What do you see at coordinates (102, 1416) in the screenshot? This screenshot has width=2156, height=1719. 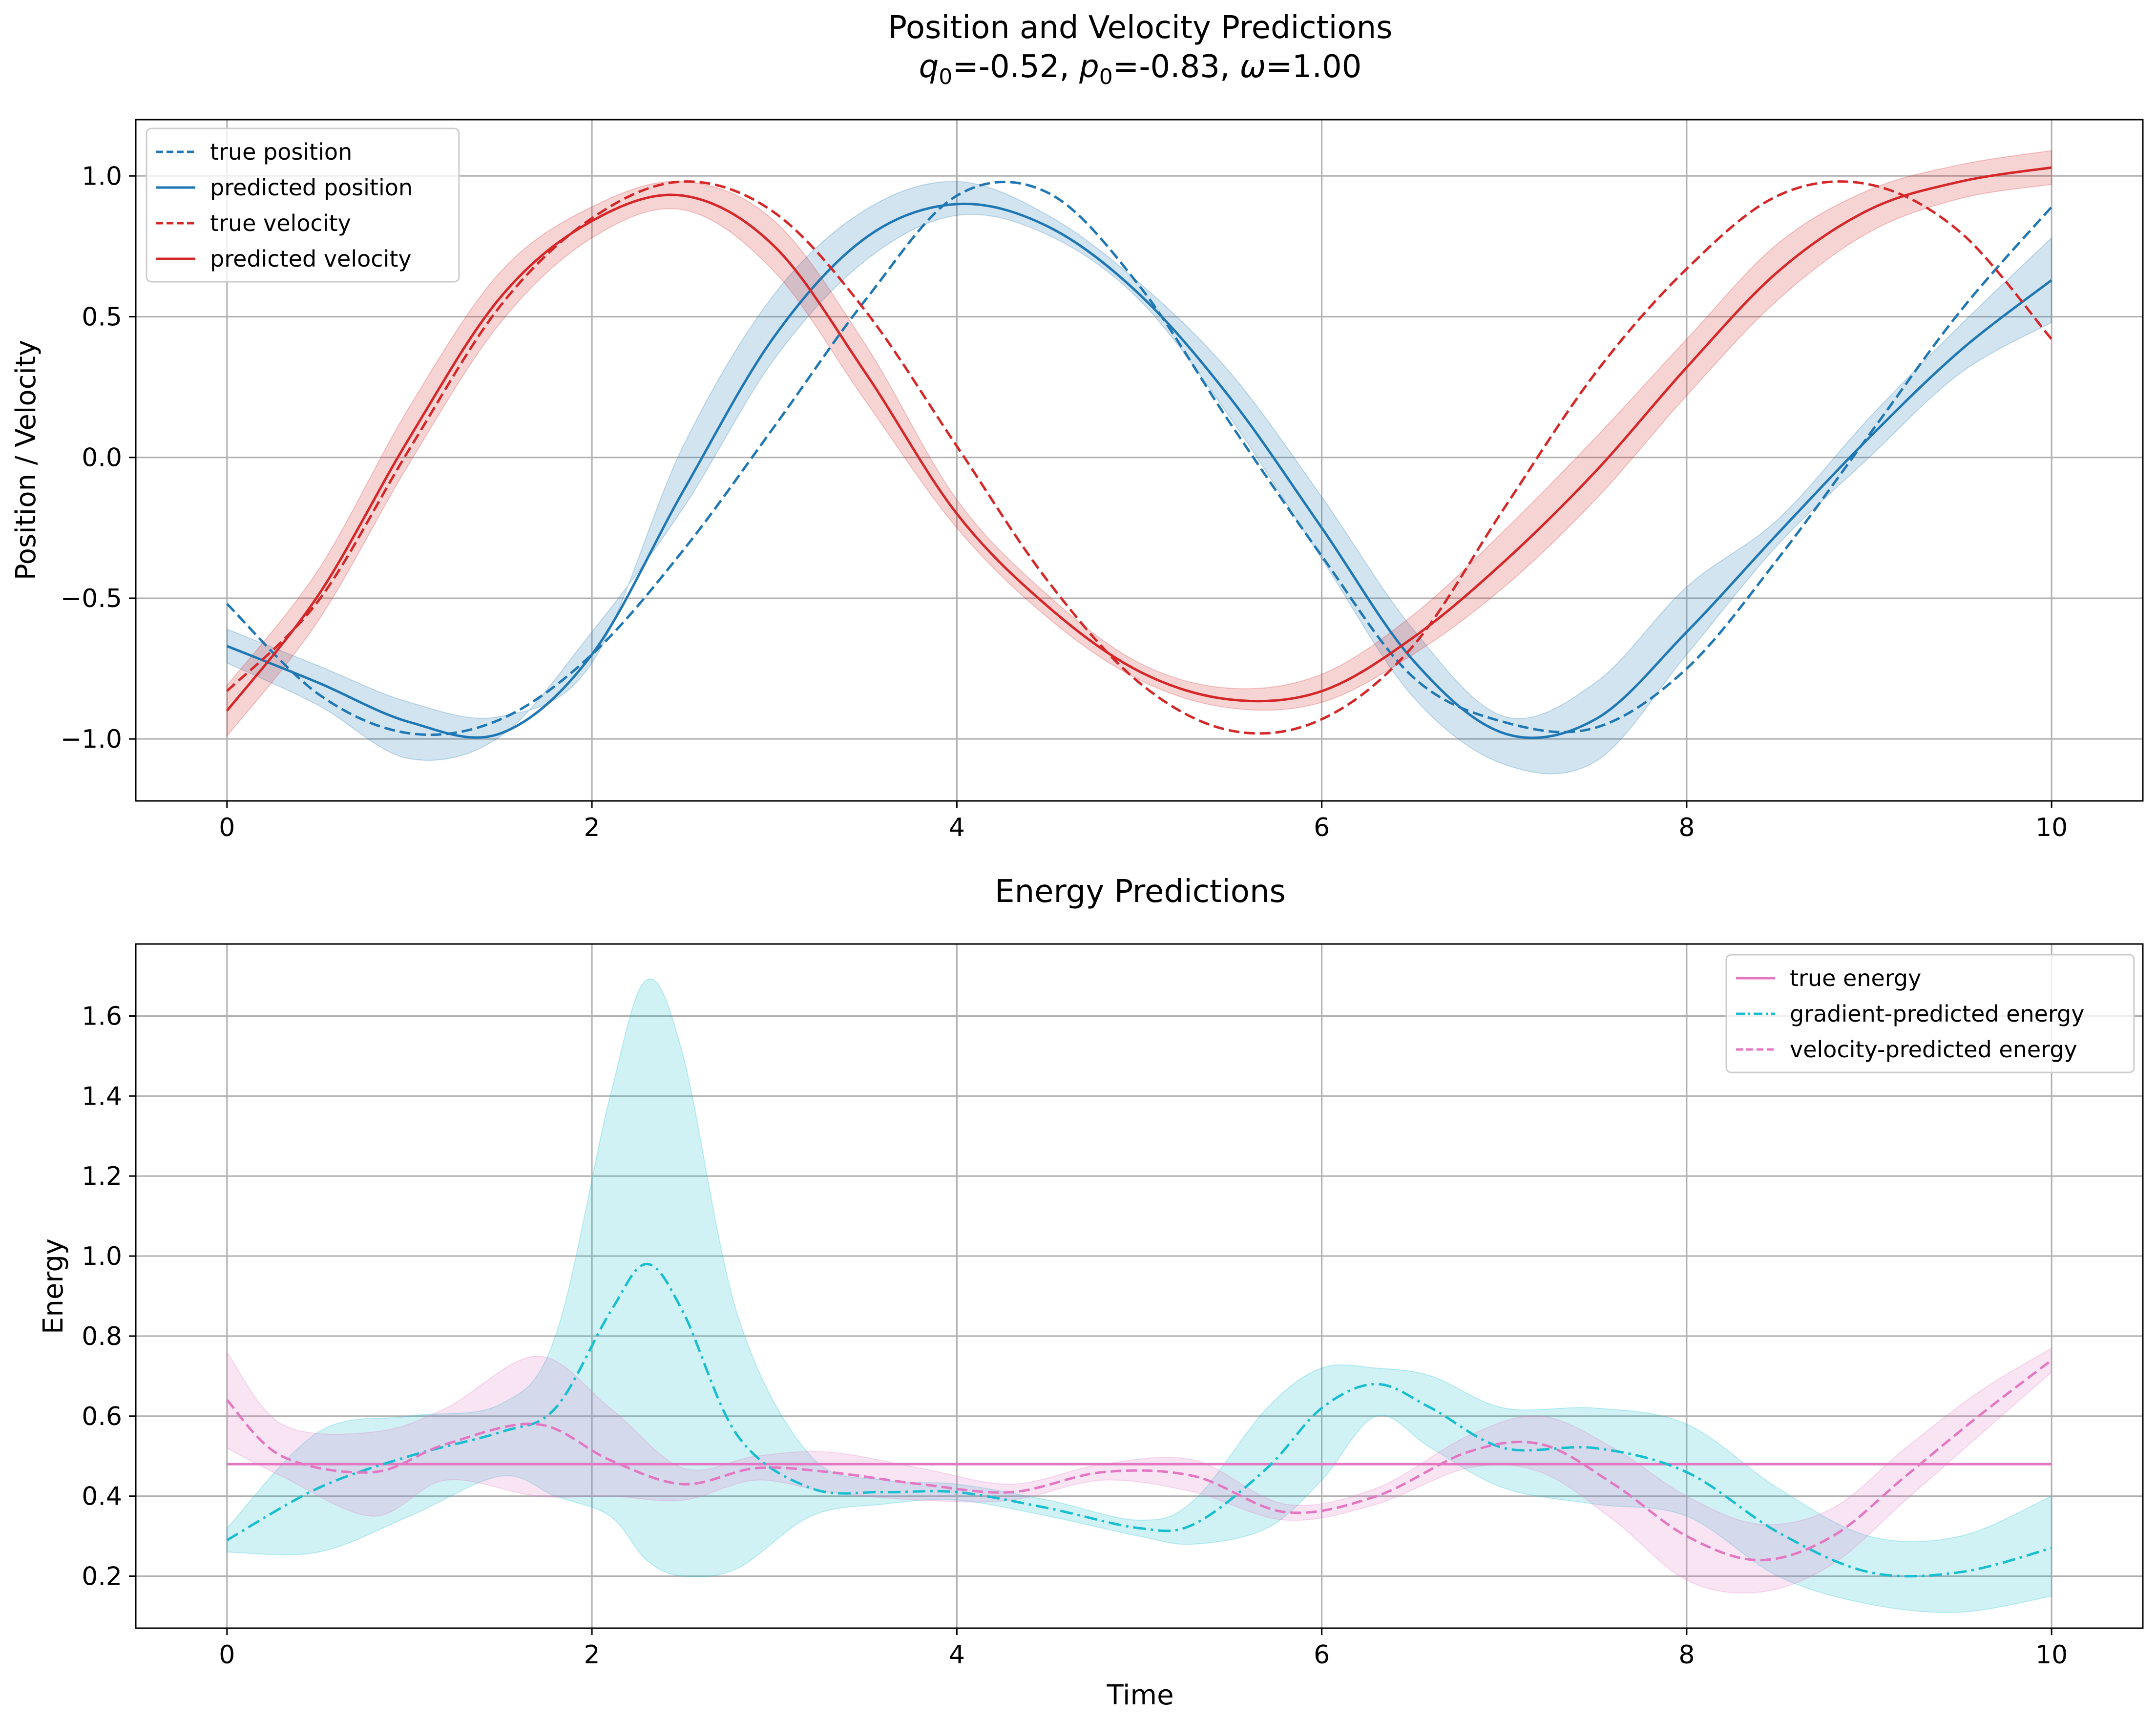 I see `y-tick-label: 0.6` at bounding box center [102, 1416].